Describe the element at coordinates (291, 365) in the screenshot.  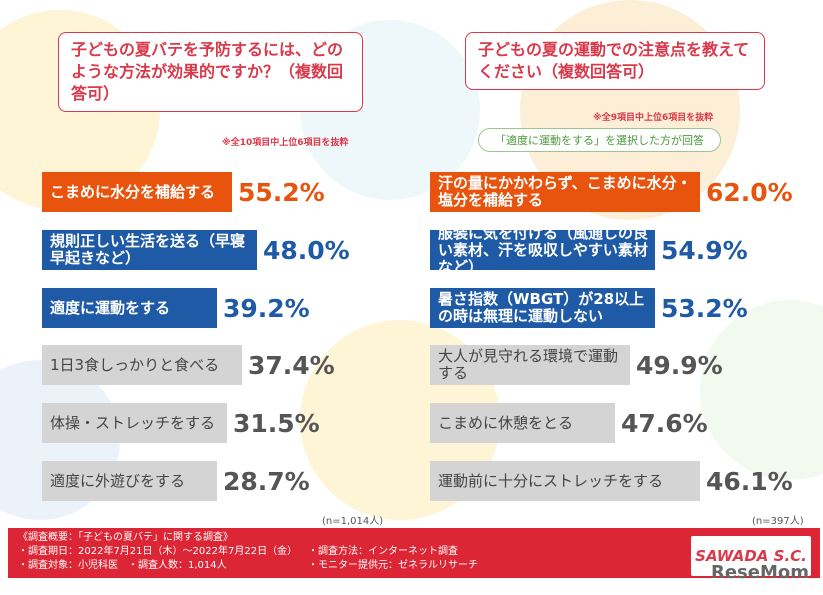
I see `value-label: 37.4%` at that location.